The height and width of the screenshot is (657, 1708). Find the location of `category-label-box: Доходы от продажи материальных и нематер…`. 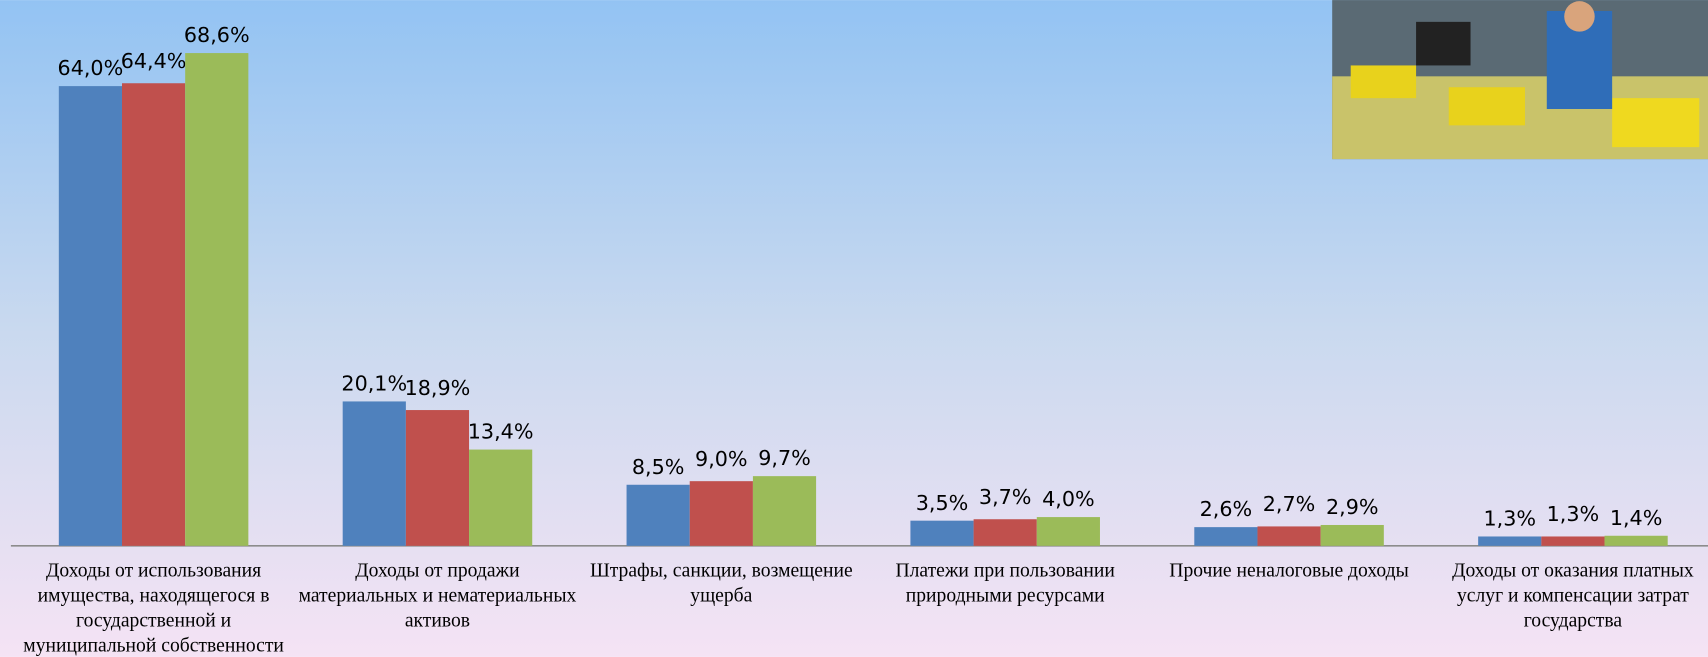

category-label-box: Доходы от продажи материальных и нематер… is located at coordinates (437, 594).